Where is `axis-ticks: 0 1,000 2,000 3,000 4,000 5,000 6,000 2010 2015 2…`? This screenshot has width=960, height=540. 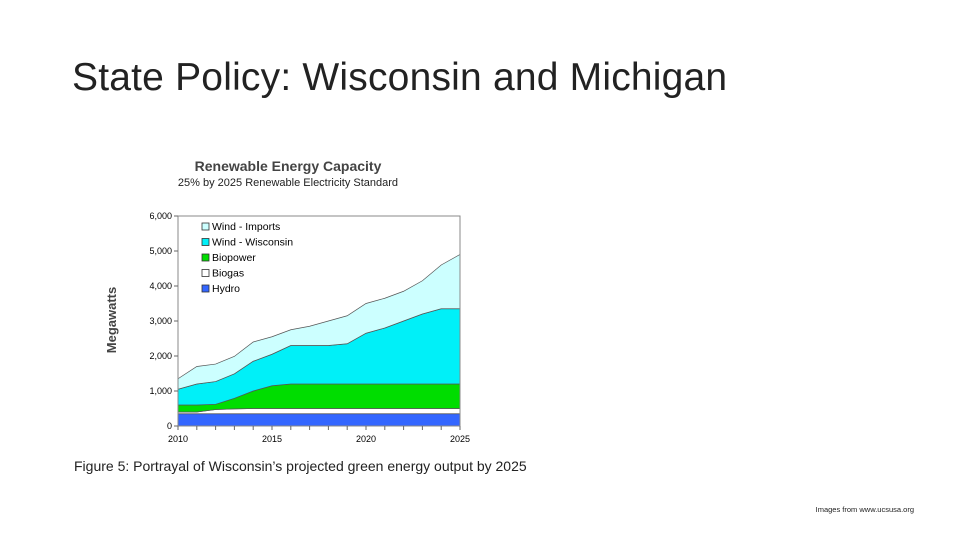 axis-ticks: 0 1,000 2,000 3,000 4,000 5,000 6,000 2010 2015 2… is located at coordinates (309, 327).